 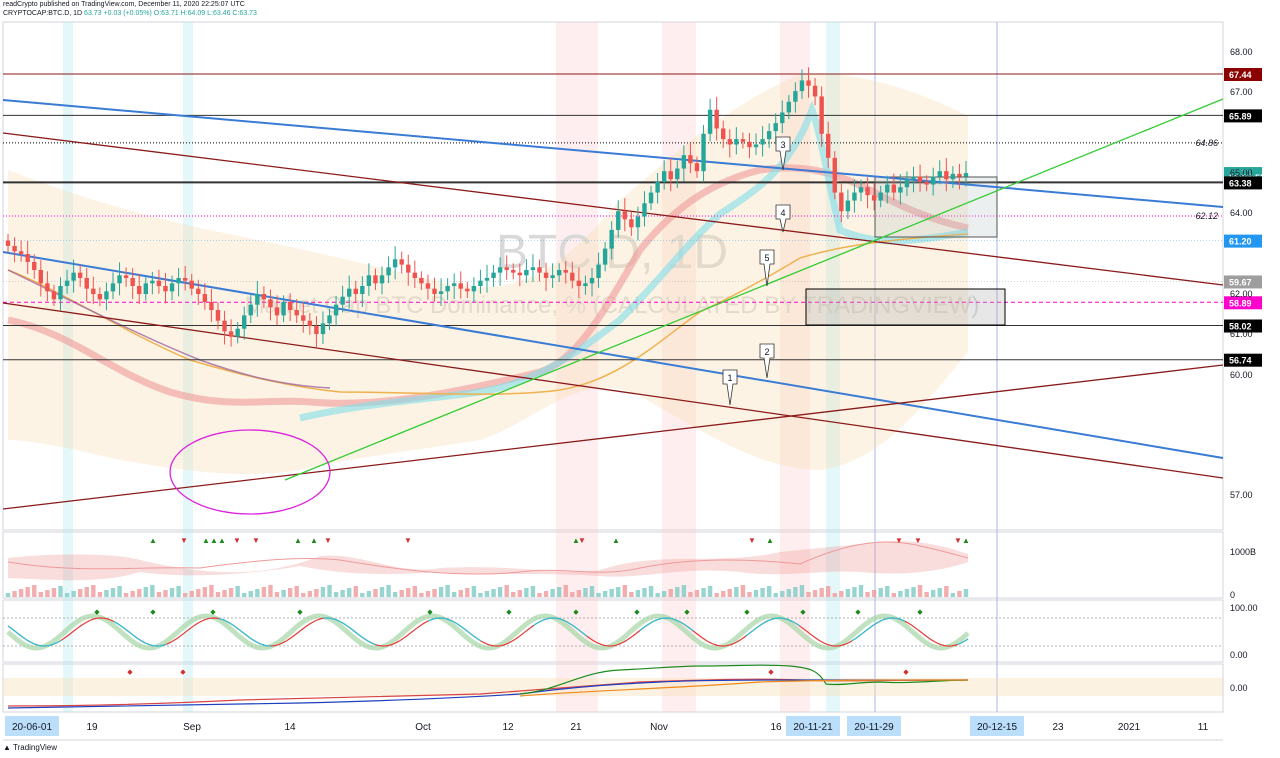 I want to click on blue-channel-upper, so click(x=613, y=153).